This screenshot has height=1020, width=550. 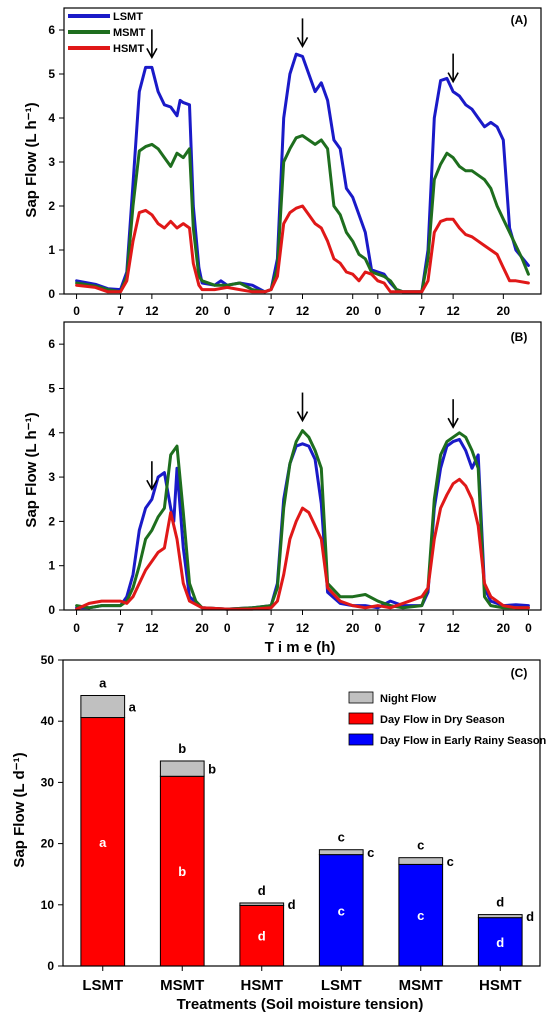 I want to click on legend-day-rainy-swatch, so click(x=361, y=739).